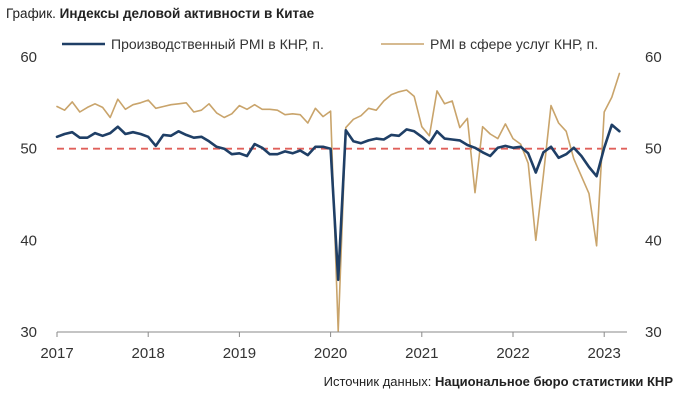 Image resolution: width=693 pixels, height=406 pixels. Describe the element at coordinates (56, 353) in the screenshot. I see `x-tick-label: 2017` at that location.